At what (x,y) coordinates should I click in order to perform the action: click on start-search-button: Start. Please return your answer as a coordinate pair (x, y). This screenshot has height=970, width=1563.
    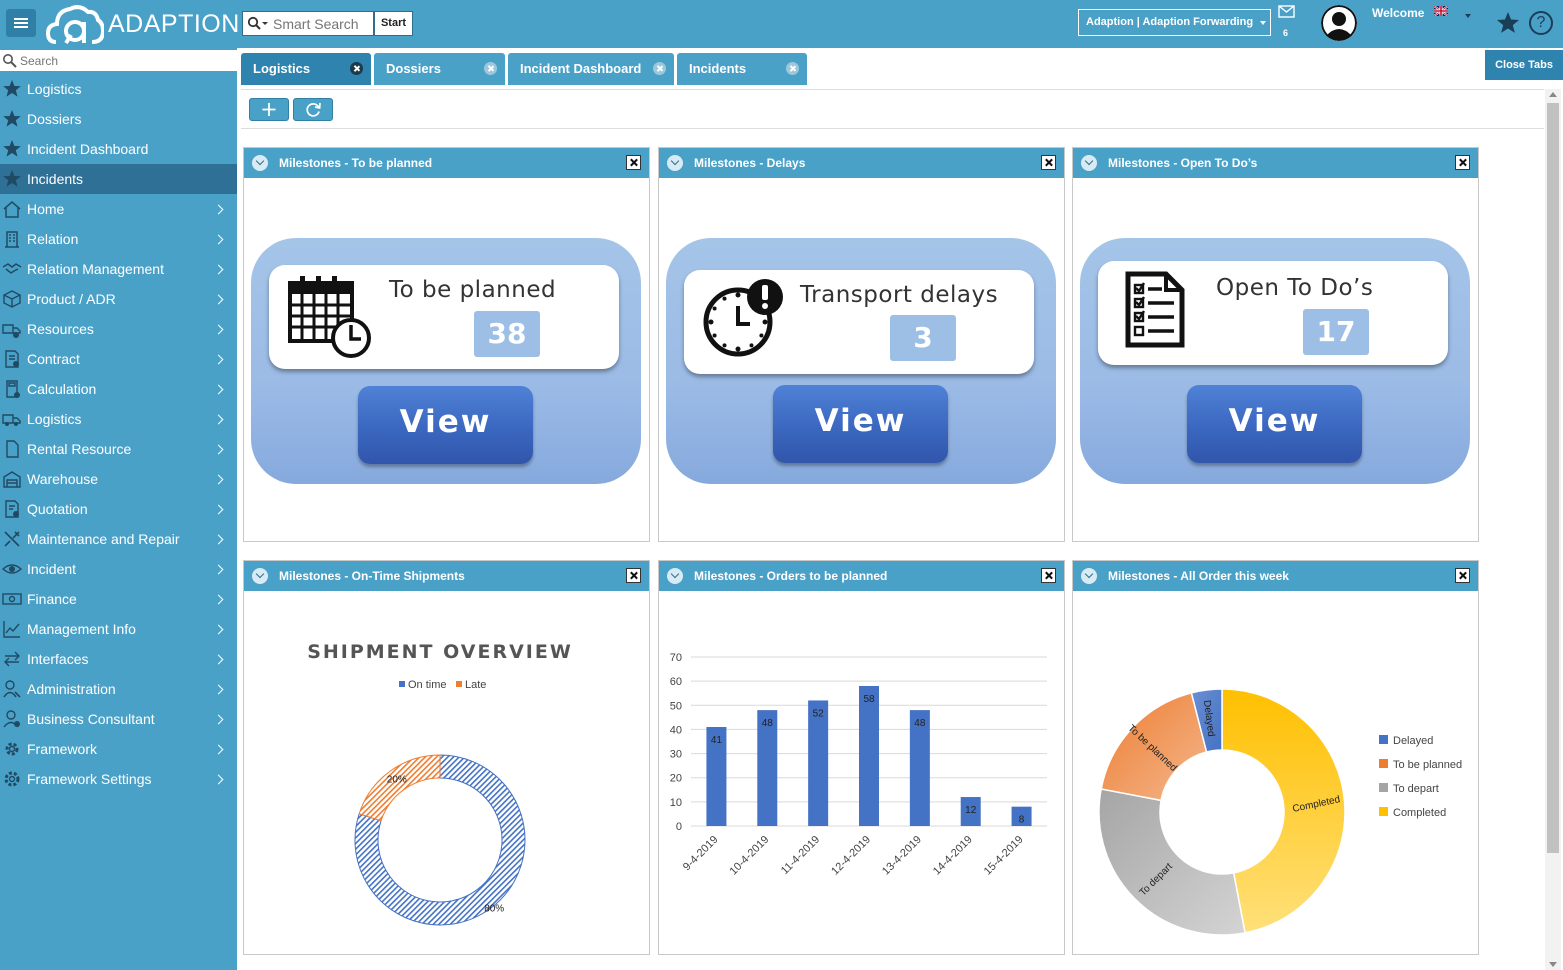
    Looking at the image, I should click on (393, 23).